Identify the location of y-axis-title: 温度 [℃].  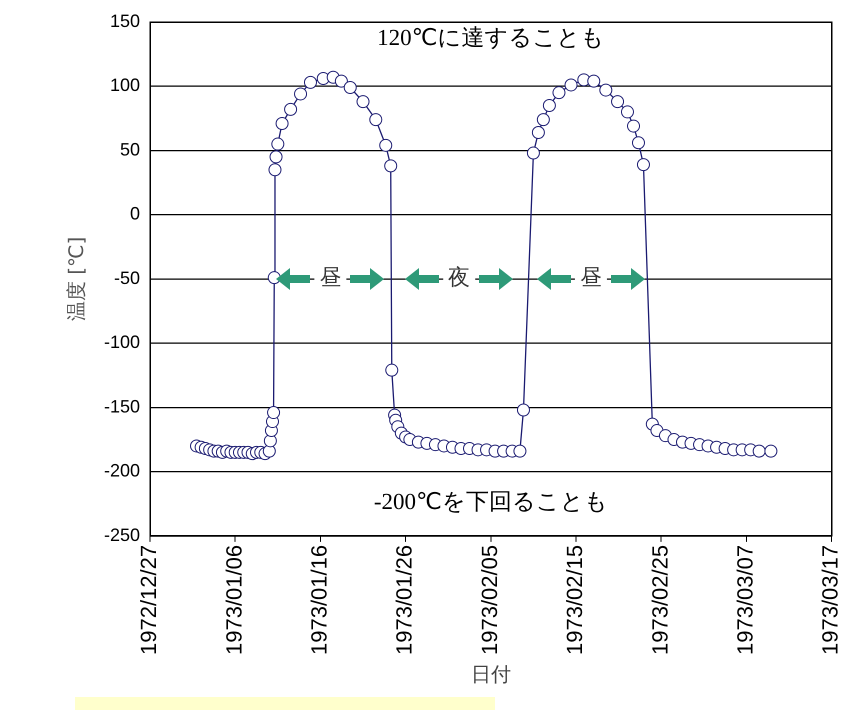
(76, 279).